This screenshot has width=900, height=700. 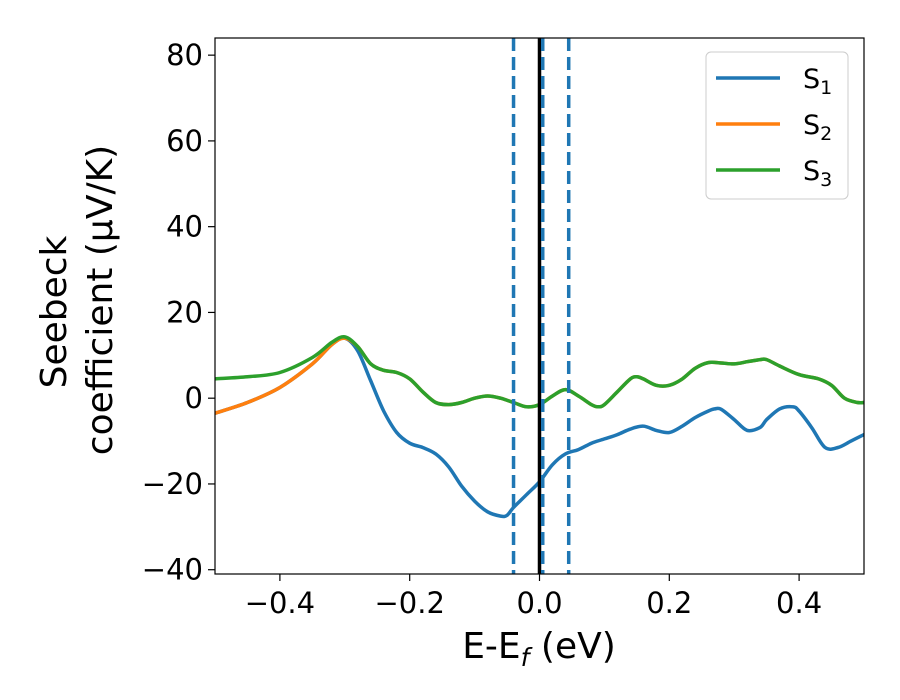 I want to click on x-tick-label: −0.2, so click(x=409, y=603).